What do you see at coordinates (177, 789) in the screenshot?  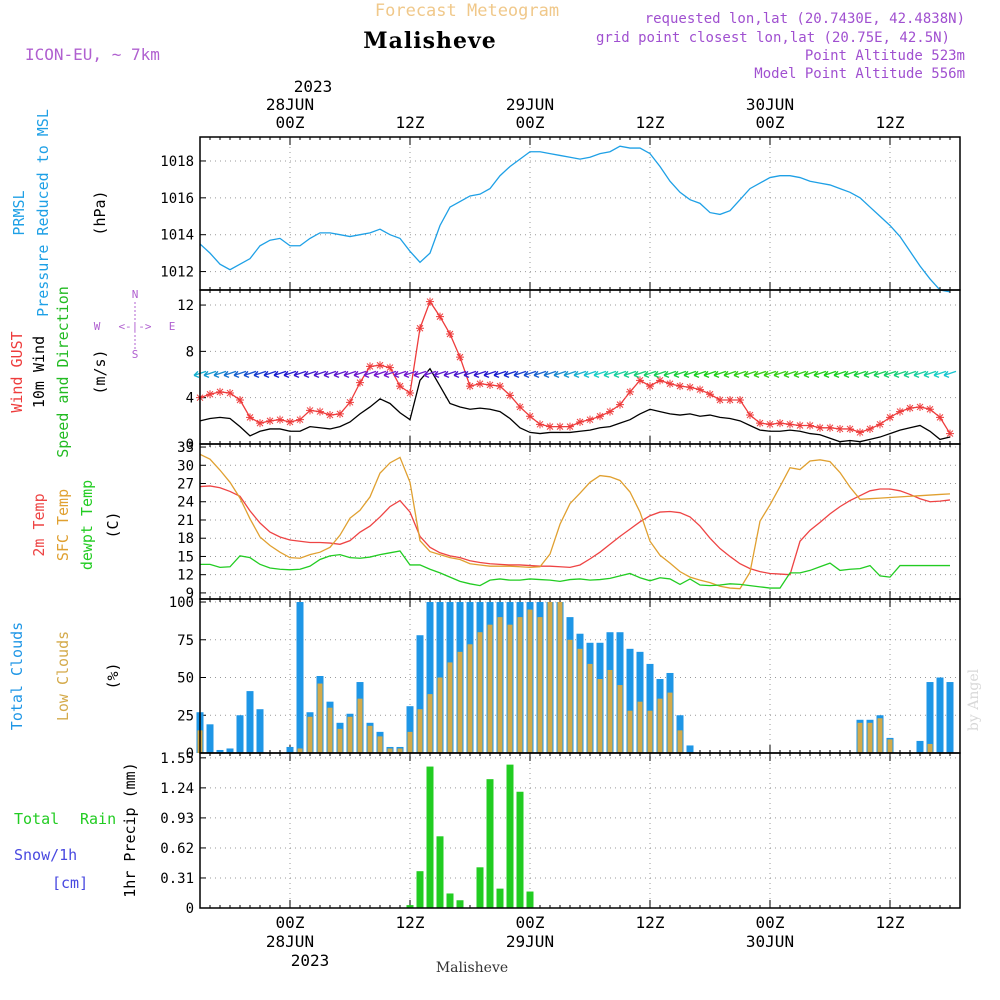 I see `precip-tick-label: 1.24` at bounding box center [177, 789].